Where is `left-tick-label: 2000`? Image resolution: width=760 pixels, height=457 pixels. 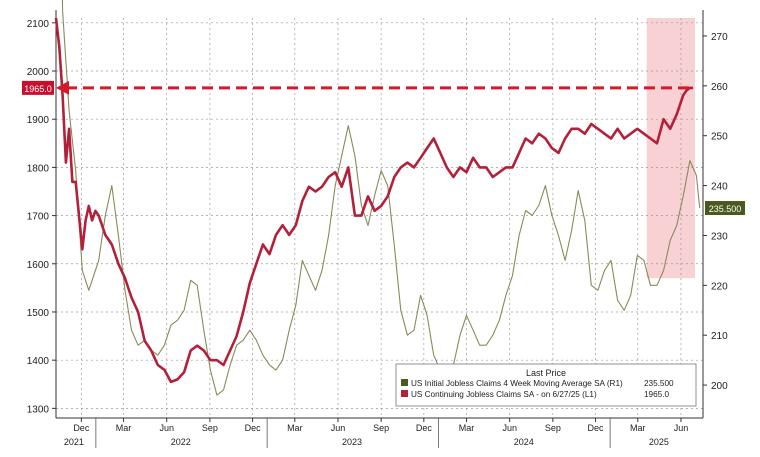 left-tick-label: 2000 is located at coordinates (38, 72).